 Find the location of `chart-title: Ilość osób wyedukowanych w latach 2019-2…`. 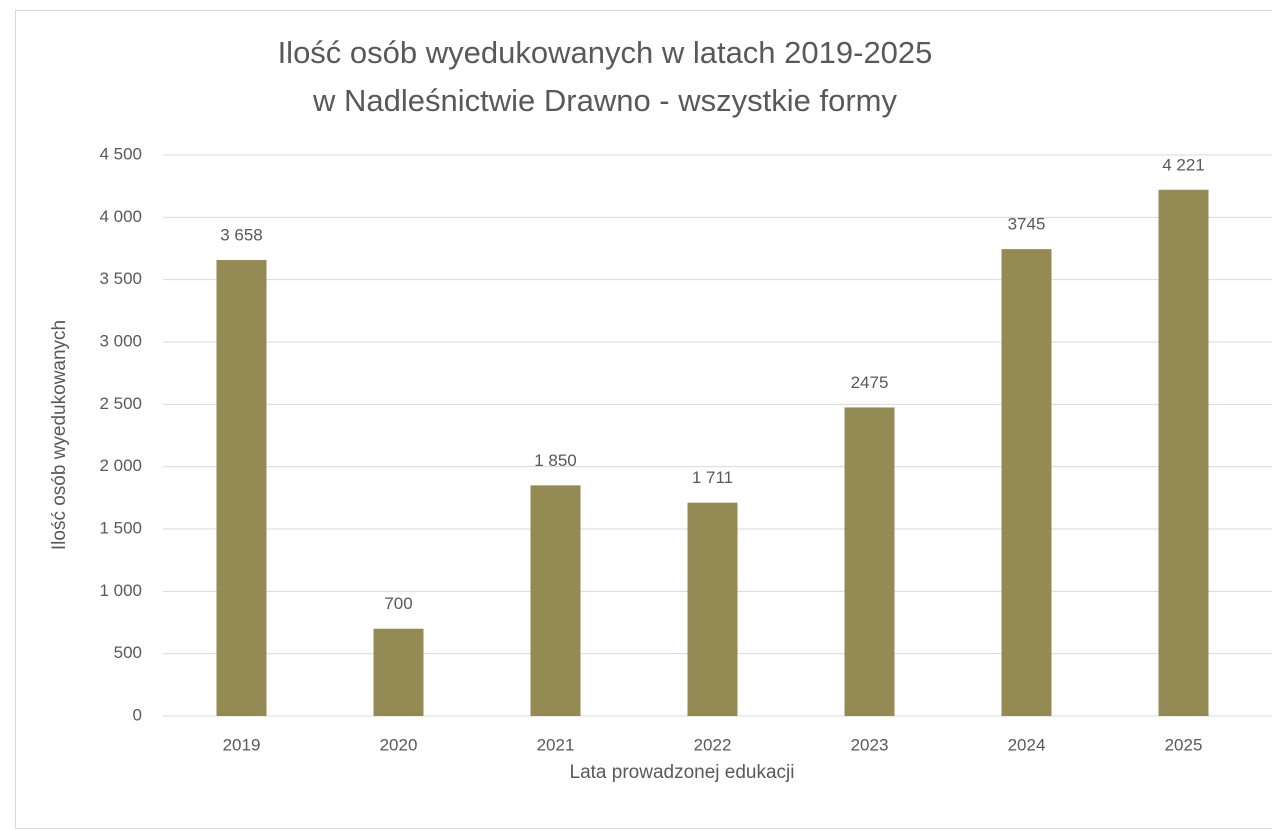

chart-title: Ilość osób wyedukowanych w latach 2019-2… is located at coordinates (605, 52).